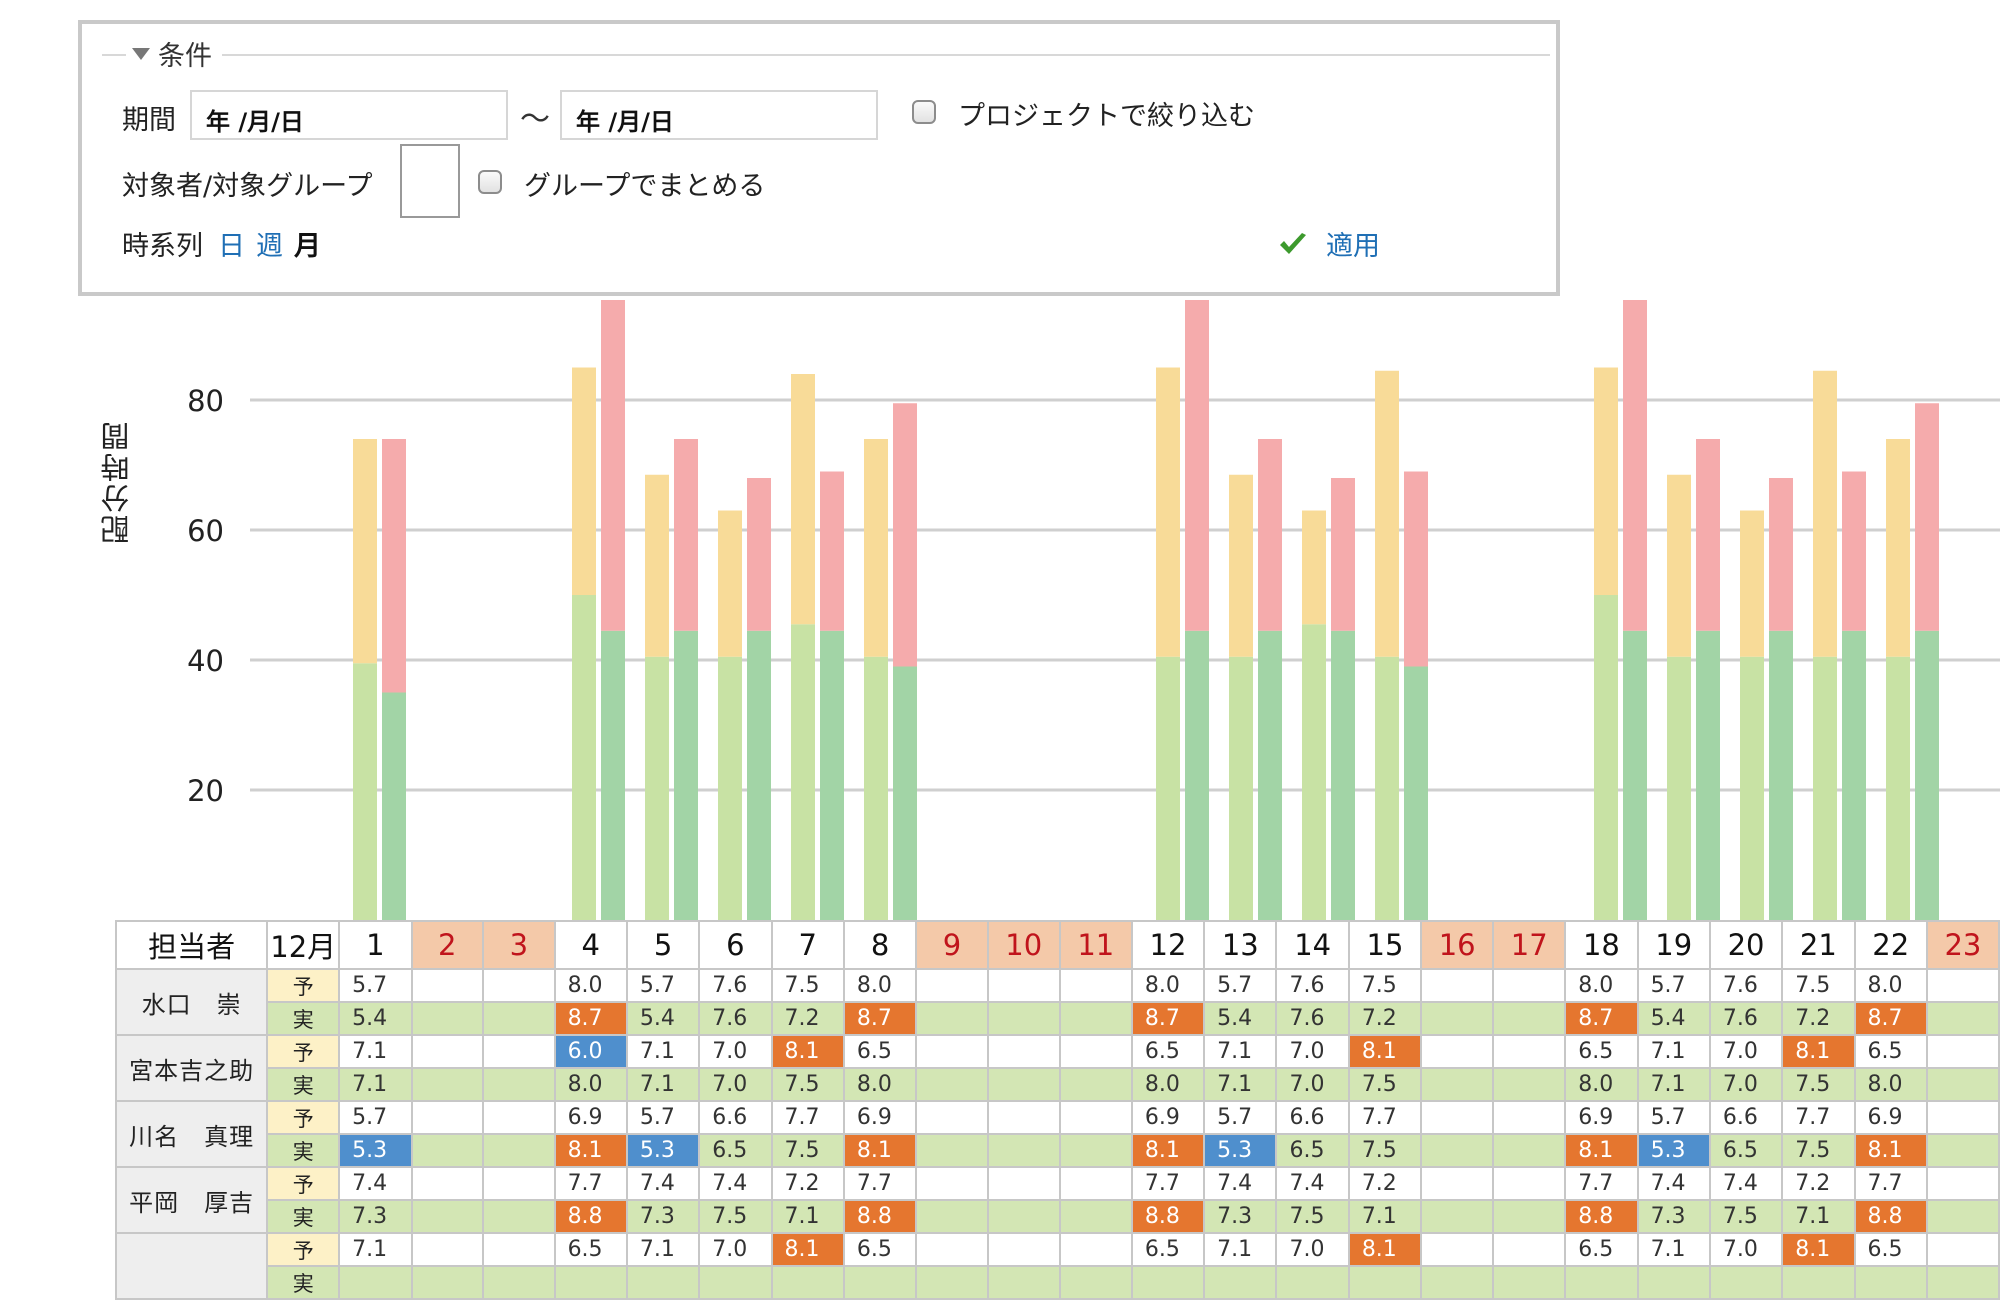  Describe the element at coordinates (1601, 1216) in the screenshot. I see `hours-cell: 8.8` at that location.